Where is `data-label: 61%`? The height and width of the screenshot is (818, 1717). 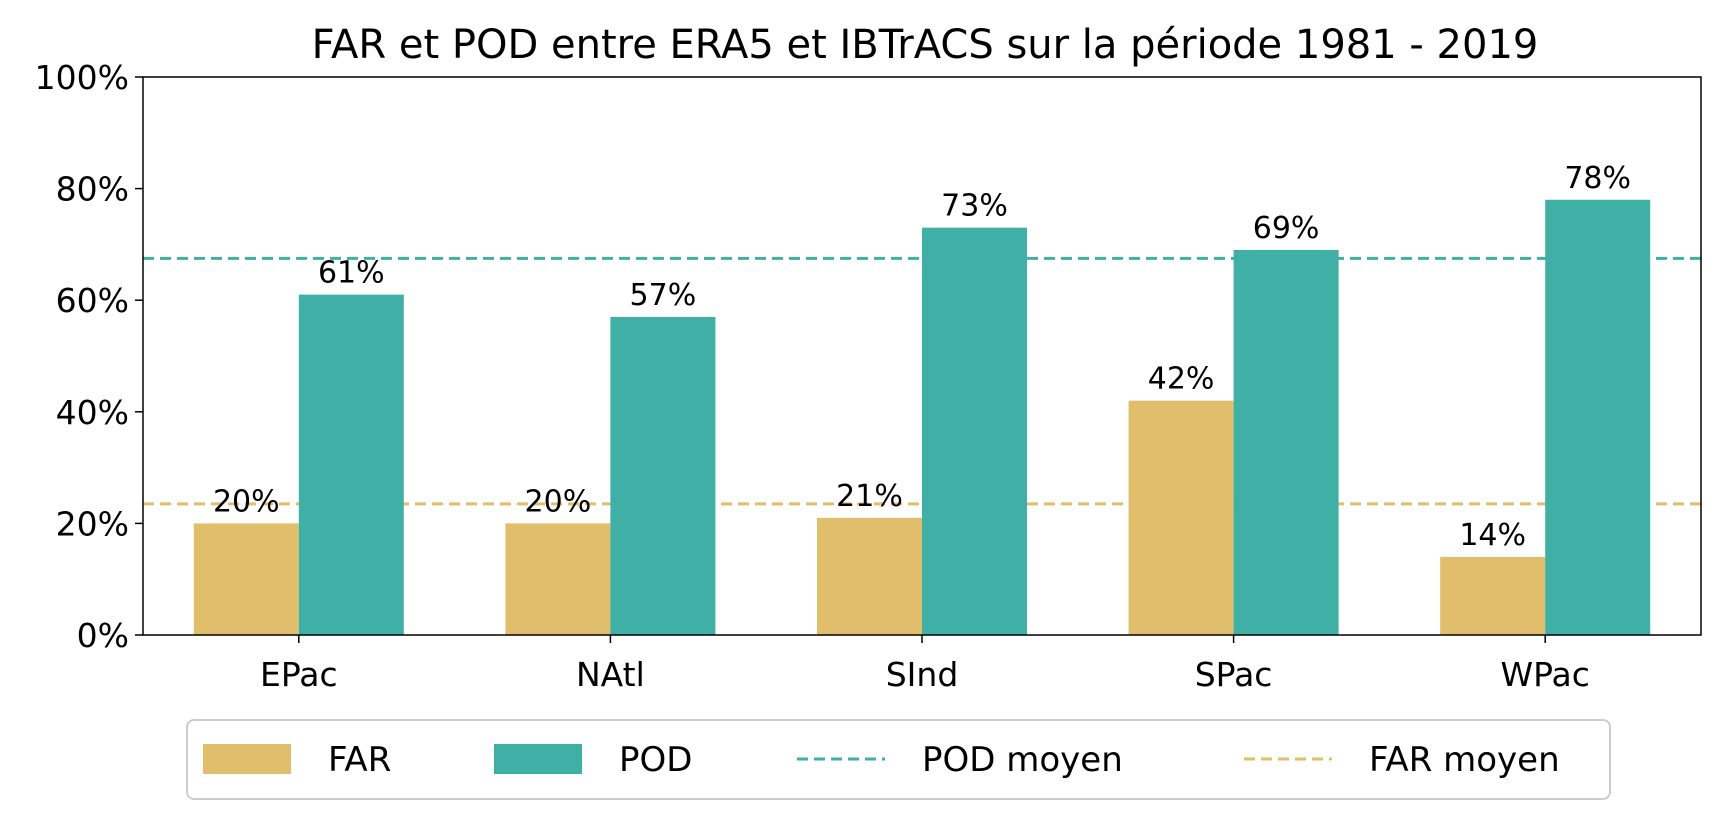
data-label: 61% is located at coordinates (351, 273).